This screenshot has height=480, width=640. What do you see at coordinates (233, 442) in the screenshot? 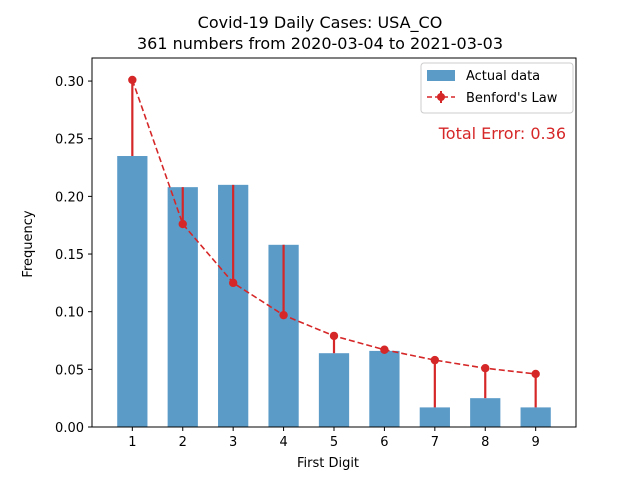
I see `x-tick-label-3: 3` at bounding box center [233, 442].